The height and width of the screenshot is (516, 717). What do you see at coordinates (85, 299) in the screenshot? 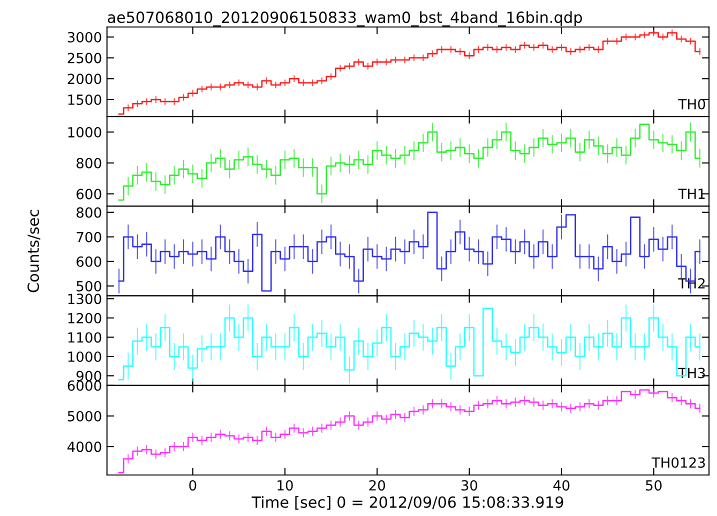
I see `y-tick-label: 1300` at bounding box center [85, 299].